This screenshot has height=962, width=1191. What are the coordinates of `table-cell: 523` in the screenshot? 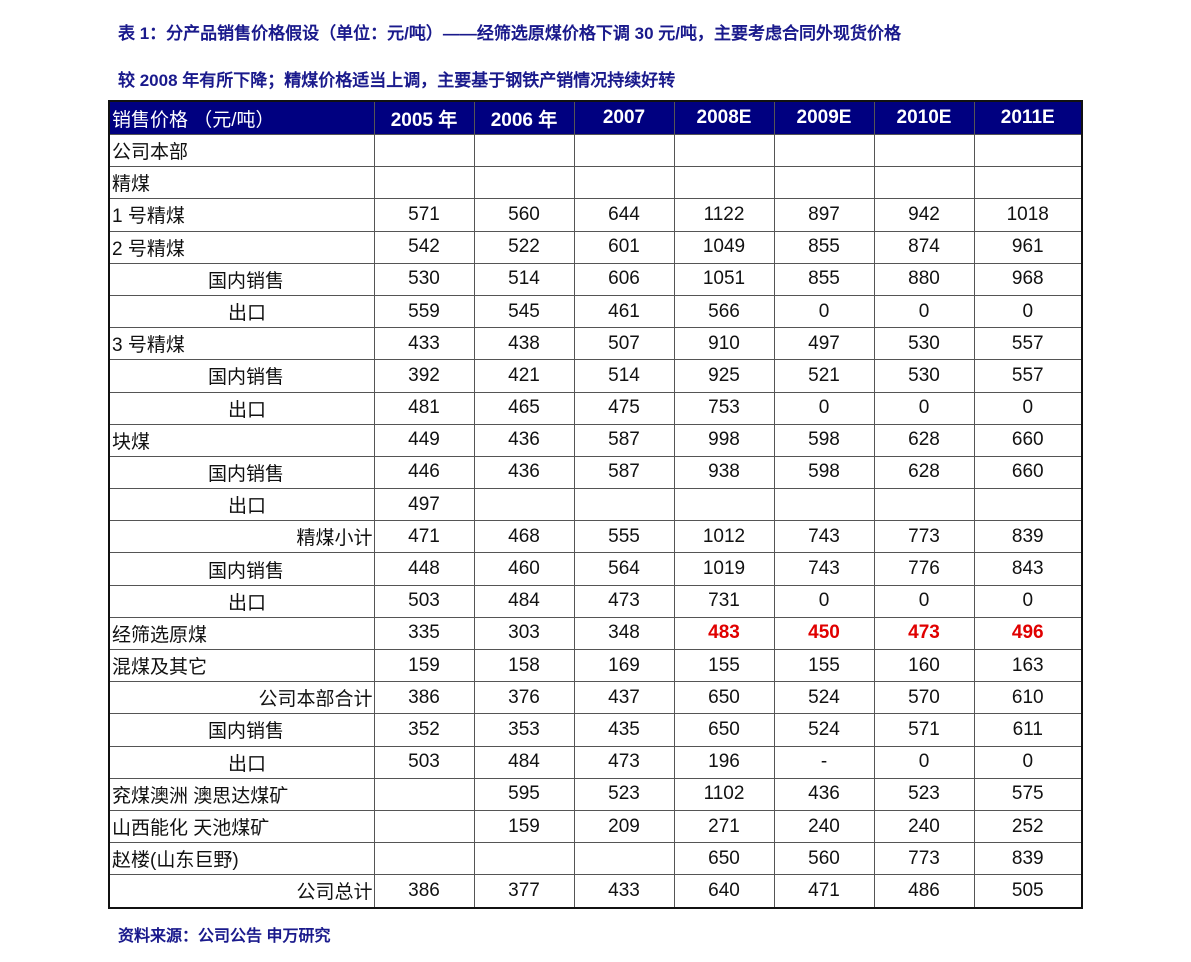 It's located at (924, 794).